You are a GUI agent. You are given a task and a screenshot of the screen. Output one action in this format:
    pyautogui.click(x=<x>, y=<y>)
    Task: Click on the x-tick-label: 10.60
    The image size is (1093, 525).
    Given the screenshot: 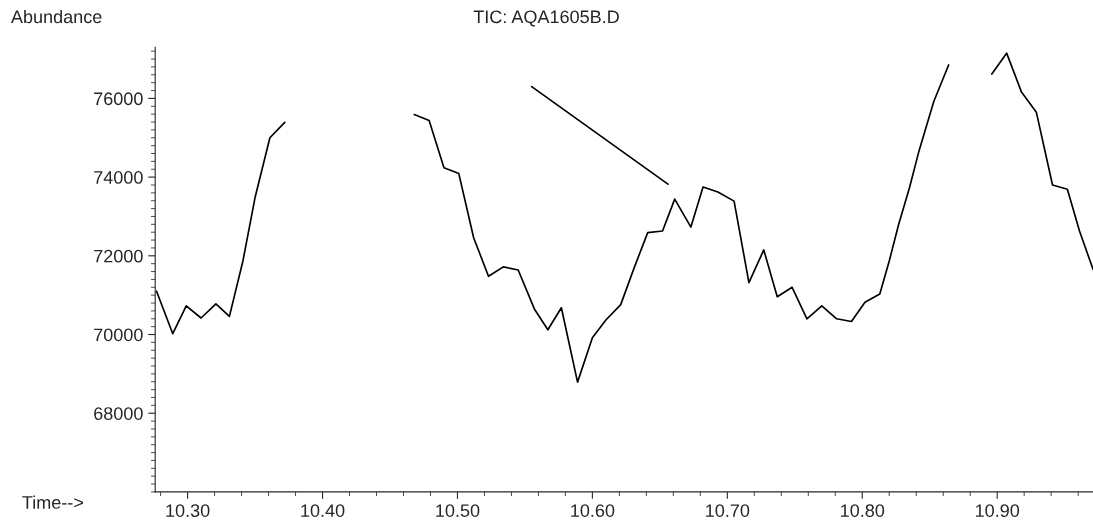 What is the action you would take?
    pyautogui.click(x=593, y=510)
    